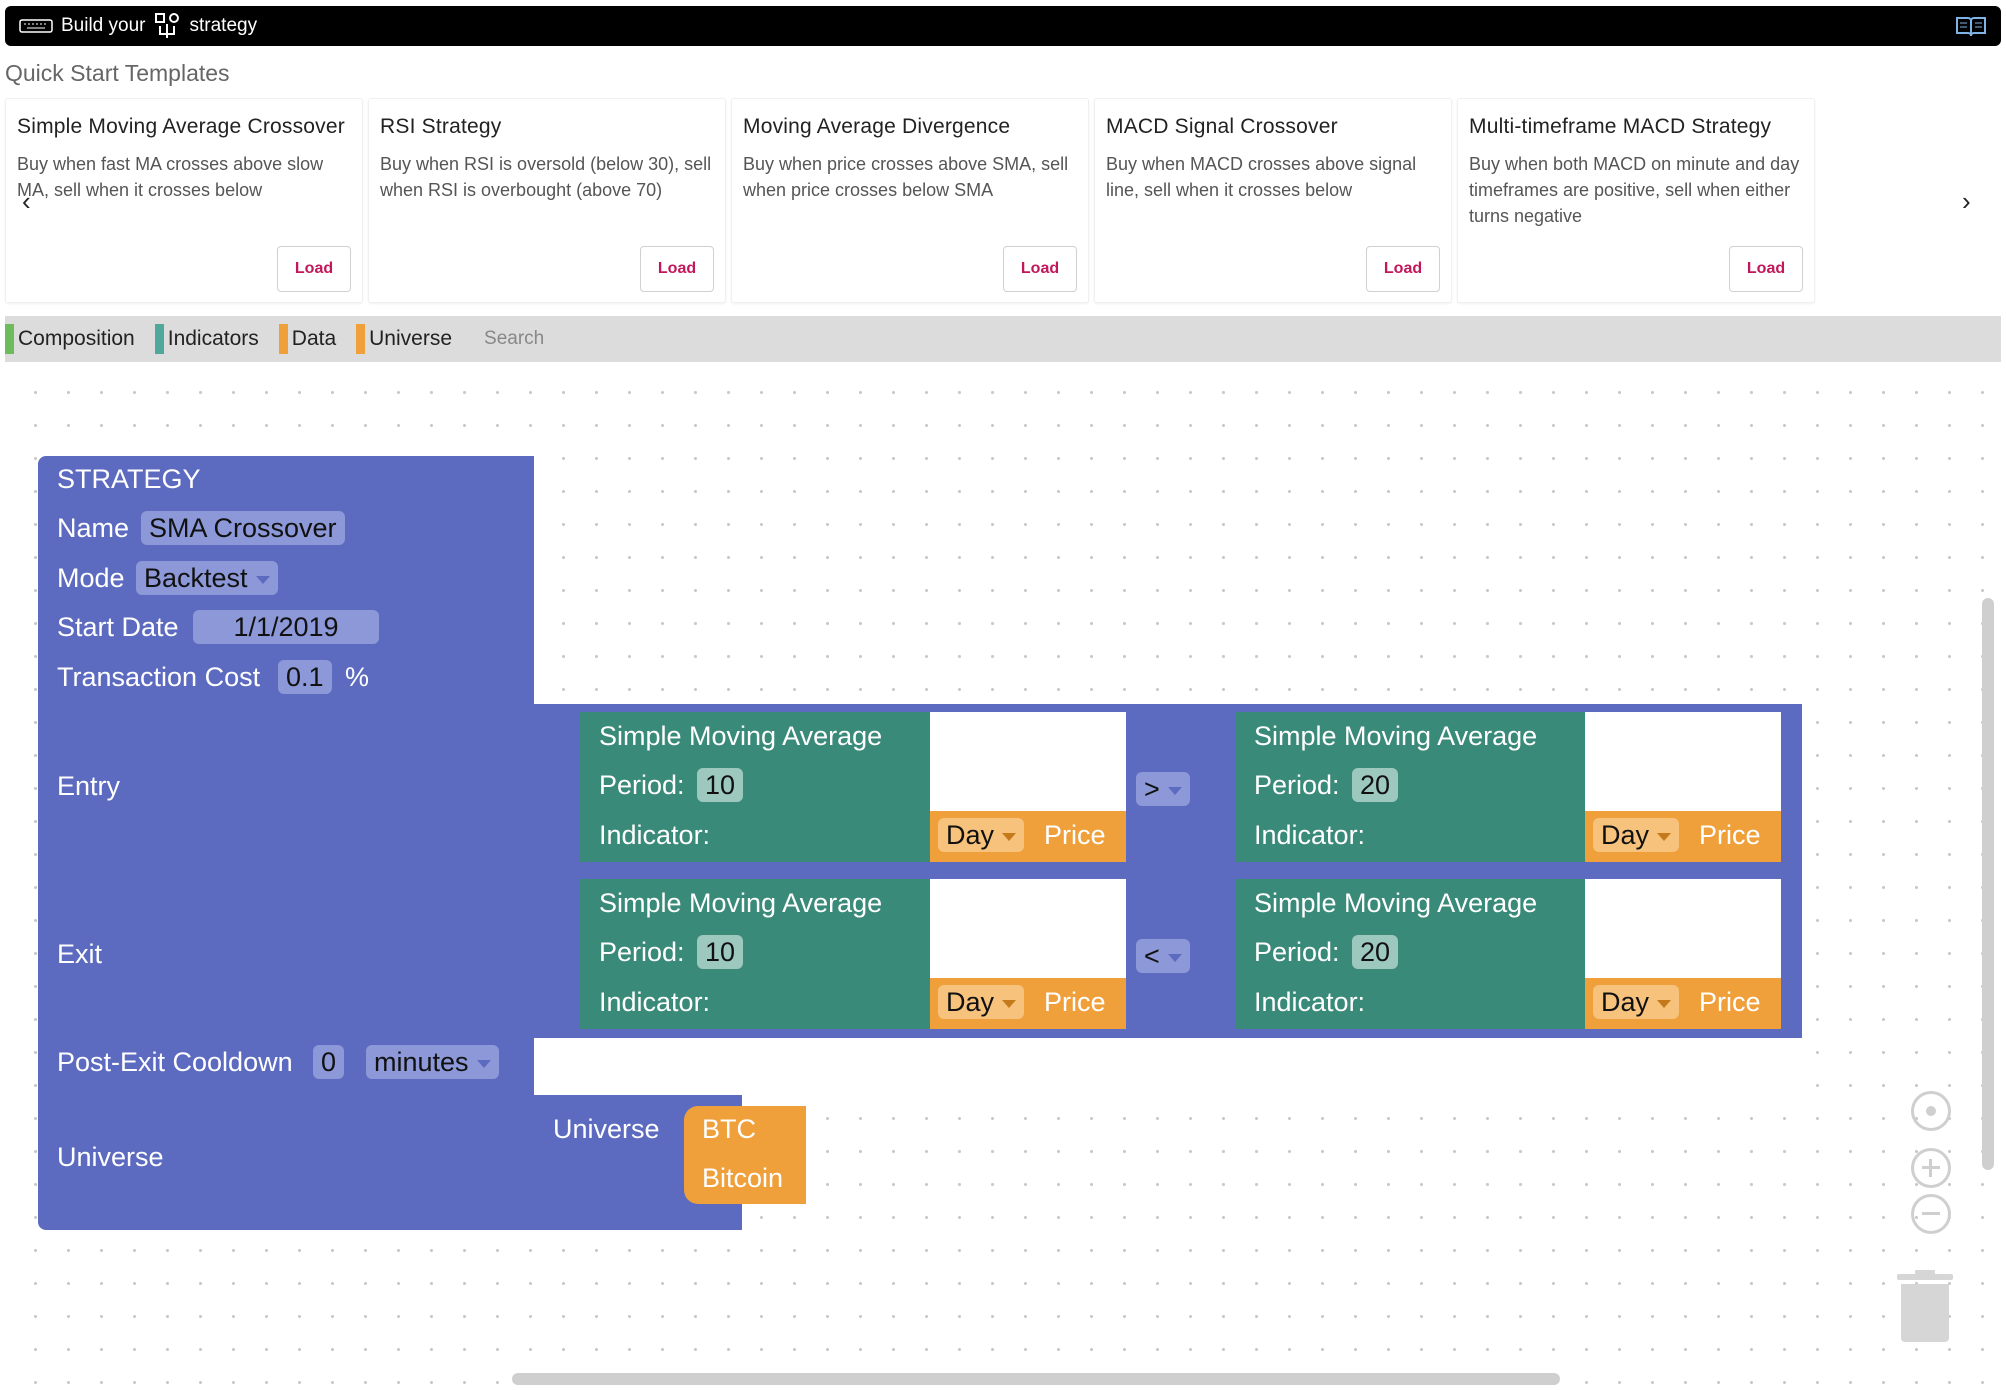 The image size is (2006, 1390). What do you see at coordinates (1925, 1306) in the screenshot?
I see `trash-icon` at bounding box center [1925, 1306].